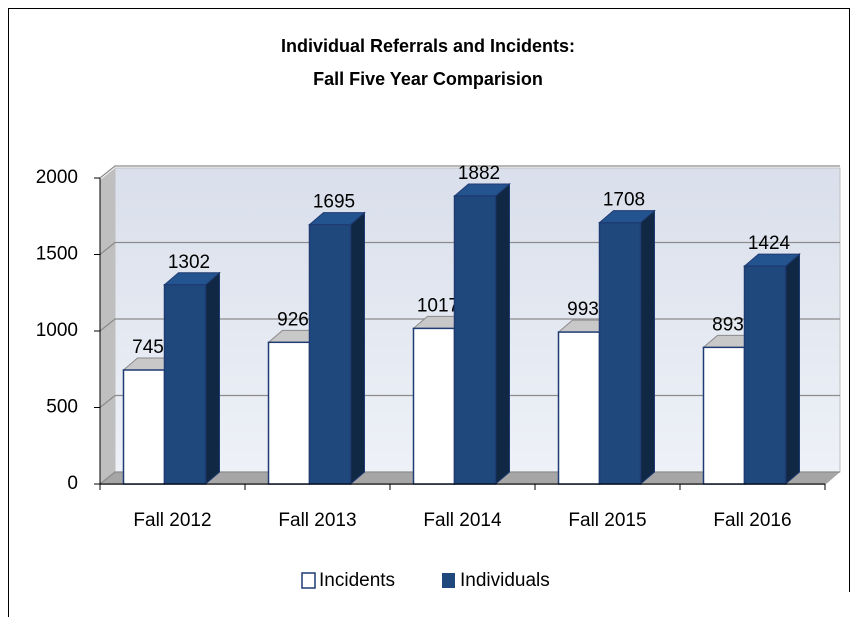 This screenshot has width=857, height=617. What do you see at coordinates (57, 330) in the screenshot?
I see `y-tick-label: 1000` at bounding box center [57, 330].